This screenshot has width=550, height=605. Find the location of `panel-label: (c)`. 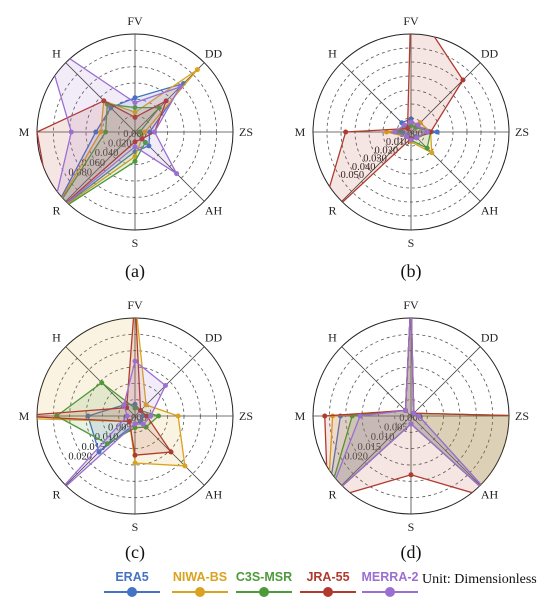

panel-label: (c) is located at coordinates (135, 552).